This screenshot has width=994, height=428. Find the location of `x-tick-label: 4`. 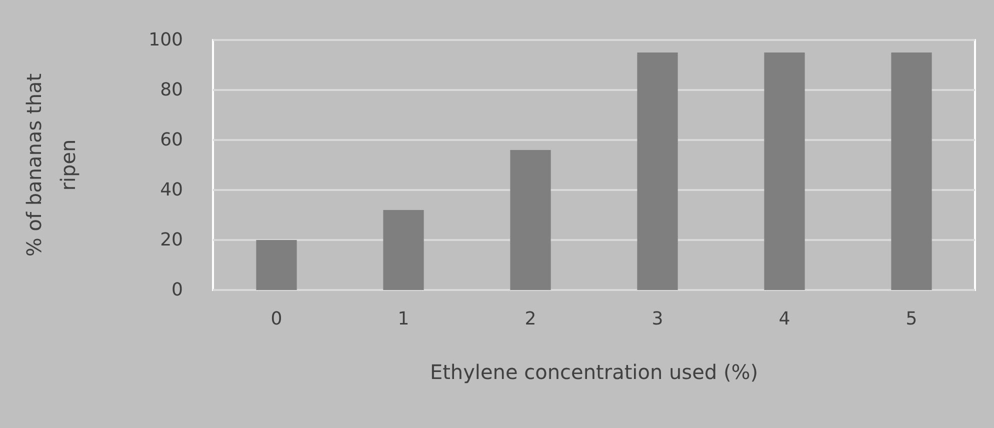

x-tick-label: 4 is located at coordinates (784, 319).